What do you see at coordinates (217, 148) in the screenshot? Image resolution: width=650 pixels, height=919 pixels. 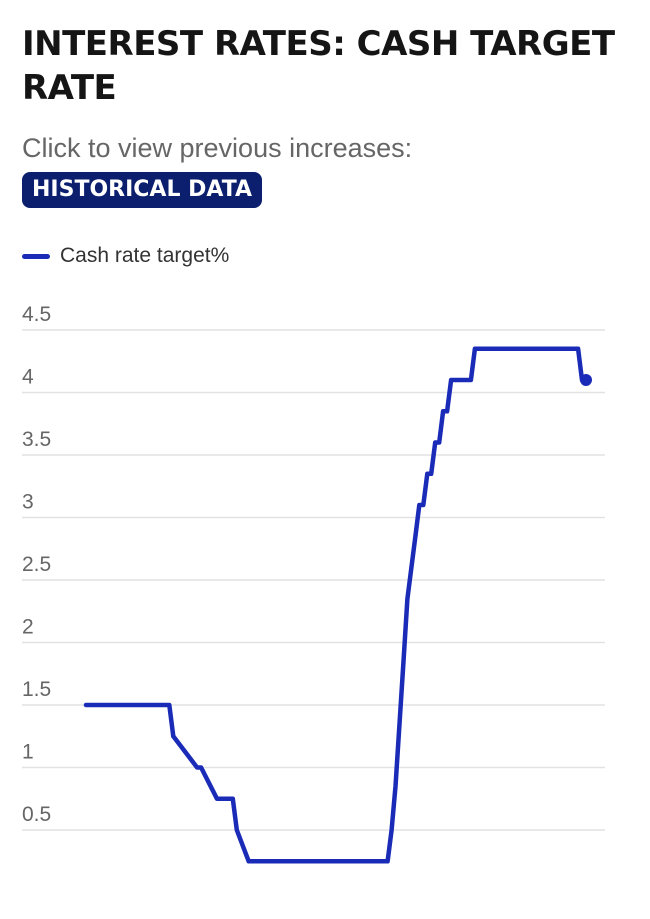 I see `chart-subtitle: Click to view previous increases:` at bounding box center [217, 148].